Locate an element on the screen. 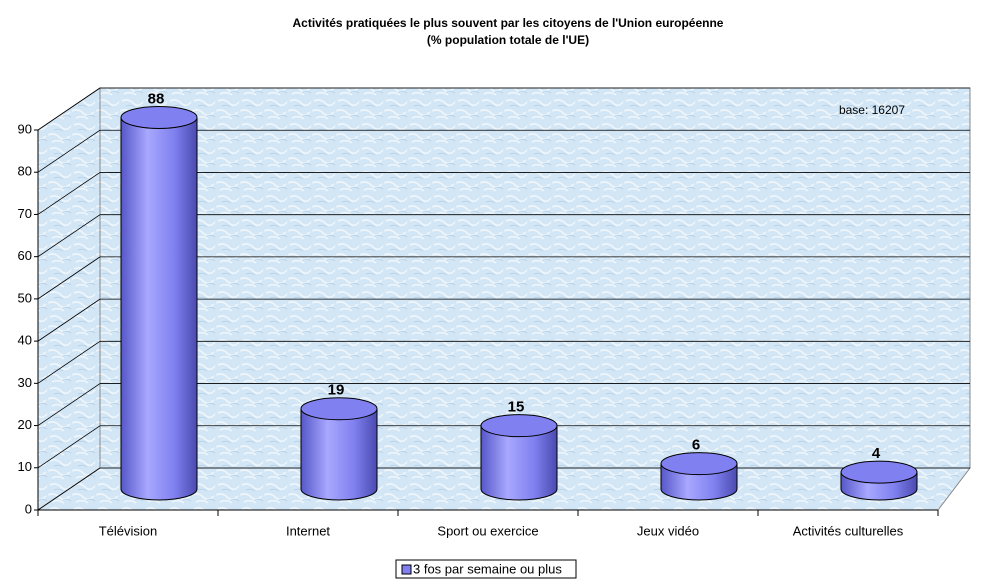 The height and width of the screenshot is (581, 988). y-tick-label: 50 is located at coordinates (25, 297).